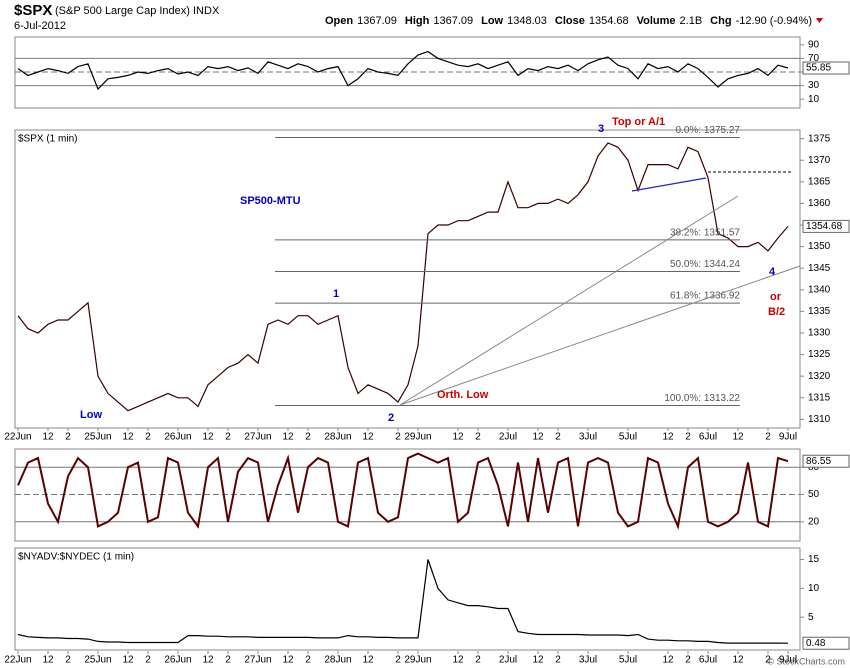 This screenshot has height=668, width=850. Describe the element at coordinates (772, 272) in the screenshot. I see `annotation: 4` at that location.